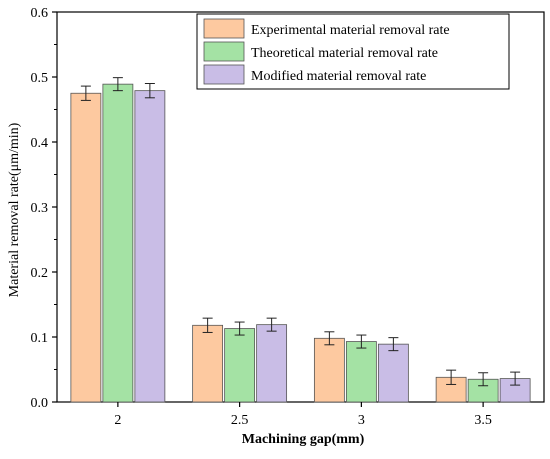 This screenshot has width=550, height=459. I want to click on legend-label: Experimental material removal rate, so click(350, 30).